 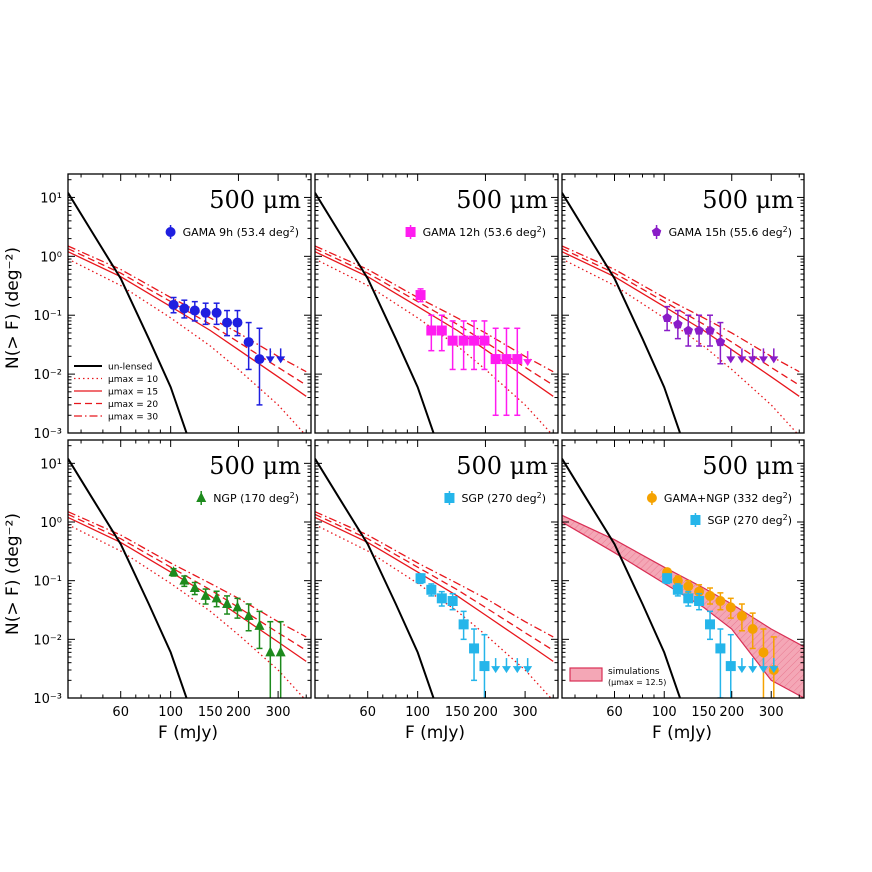 I want to click on legend-label: GAMA 15h (55.6 deg2), so click(x=730, y=232).